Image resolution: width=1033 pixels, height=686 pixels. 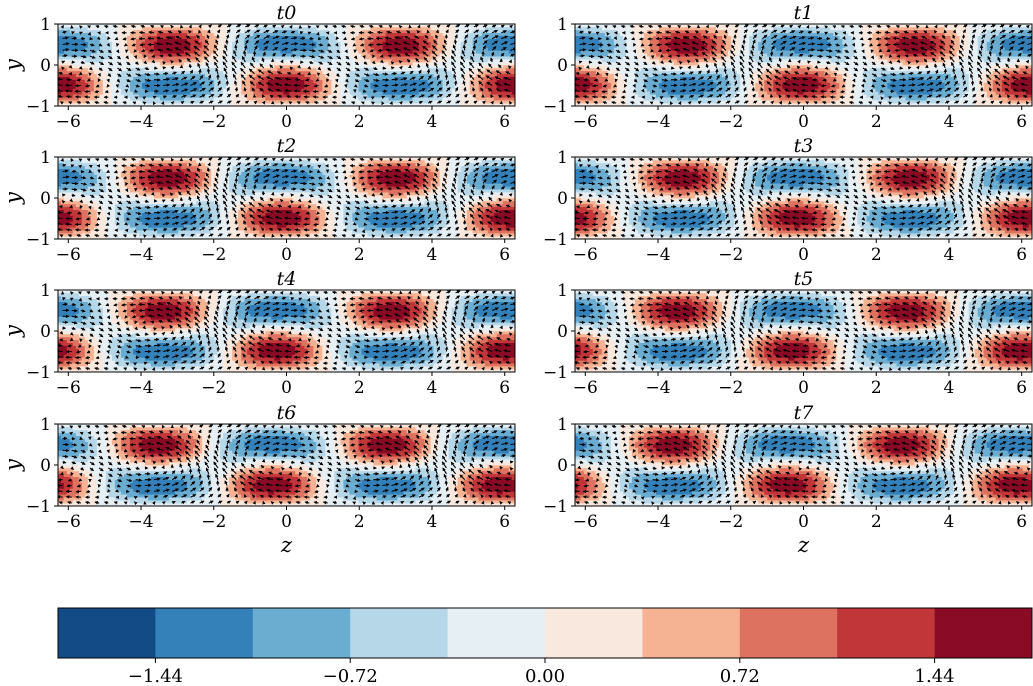 I want to click on x-tick-label: 4, so click(x=432, y=122).